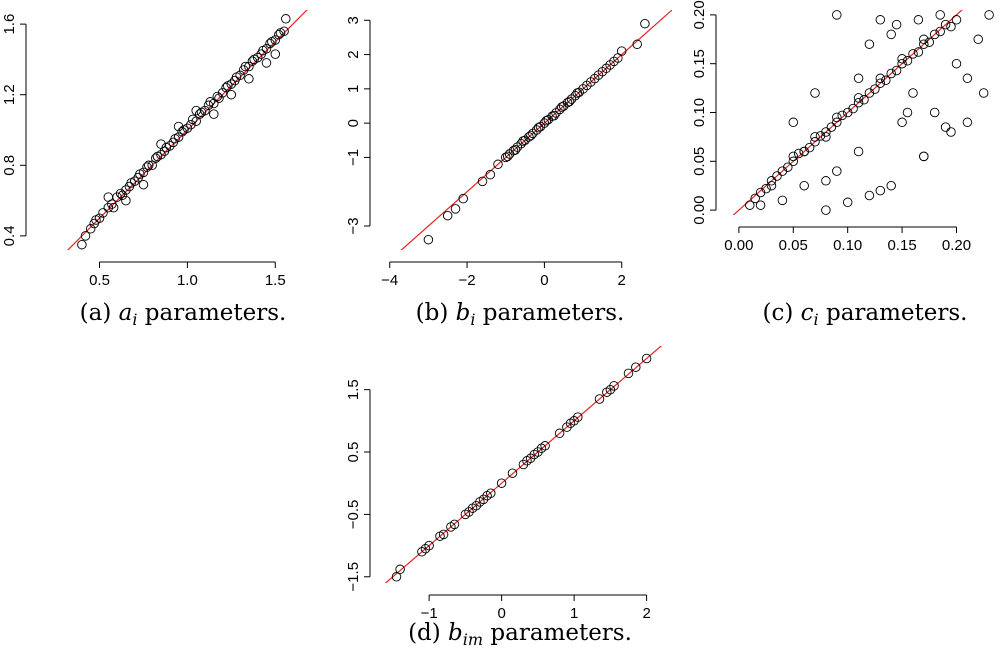 This screenshot has height=667, width=1000. I want to click on caption-b: (b) bi parameters., so click(520, 314).